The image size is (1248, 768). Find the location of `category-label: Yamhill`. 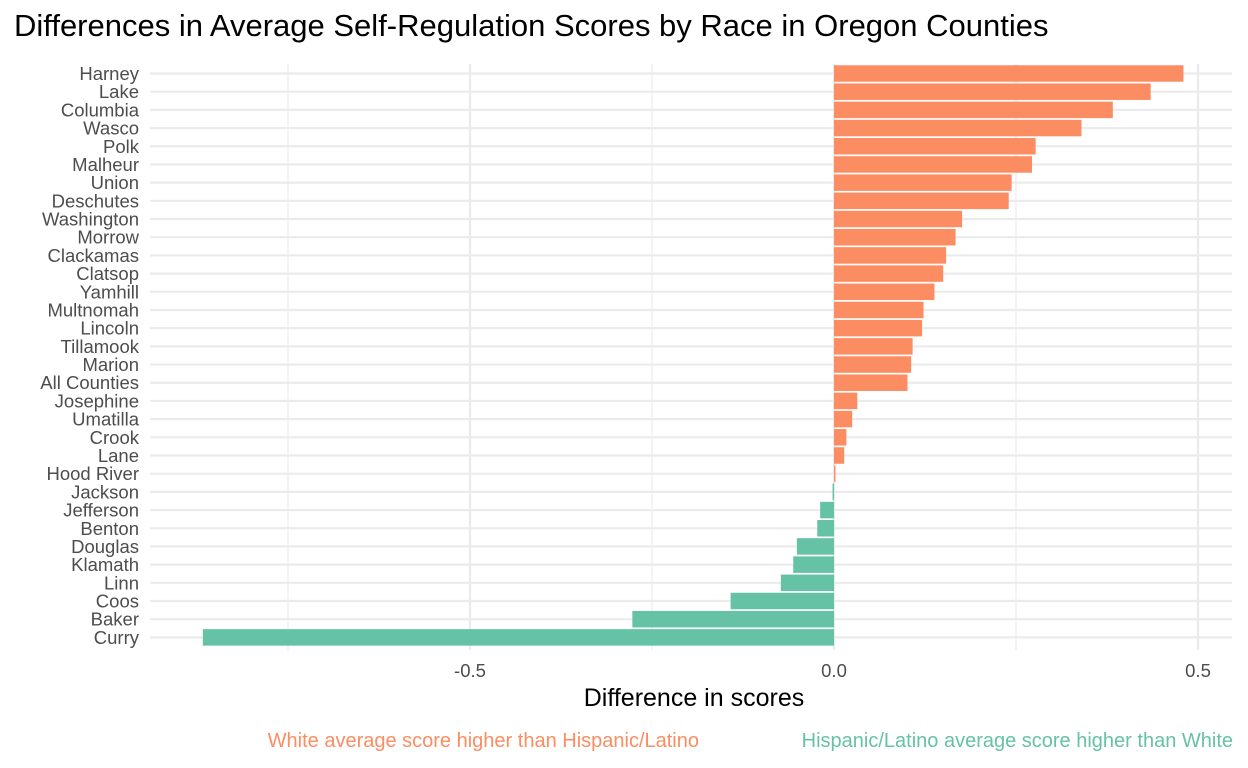

category-label: Yamhill is located at coordinates (109, 291).